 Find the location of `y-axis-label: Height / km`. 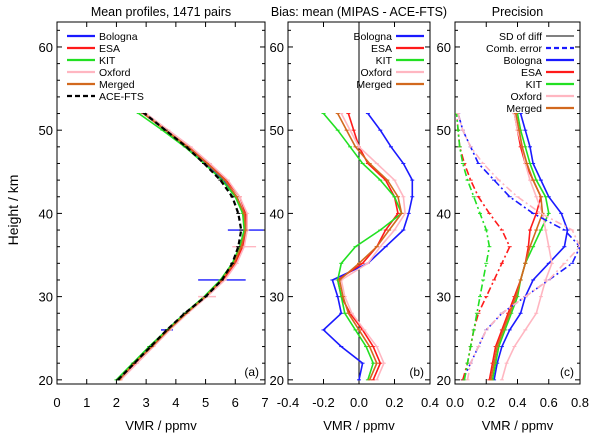

y-axis-label: Height / km is located at coordinates (13, 210).